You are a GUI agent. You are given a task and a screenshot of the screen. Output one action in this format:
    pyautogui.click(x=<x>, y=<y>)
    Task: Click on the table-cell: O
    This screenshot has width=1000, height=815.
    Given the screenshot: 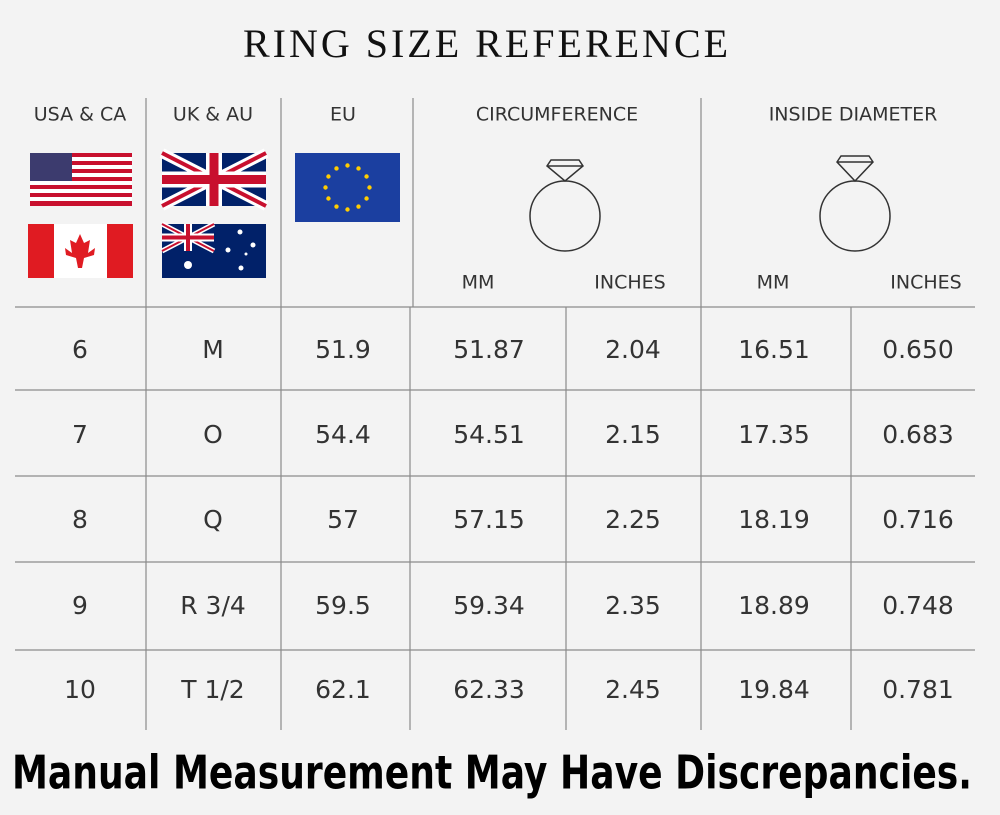 What is the action you would take?
    pyautogui.click(x=213, y=434)
    